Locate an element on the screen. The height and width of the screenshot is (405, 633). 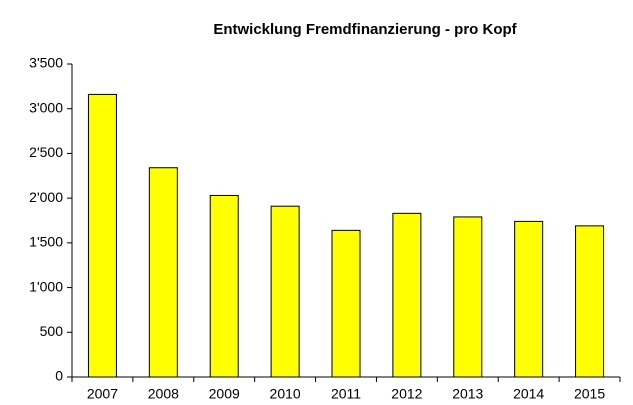
y-tick-label: 1'500 is located at coordinates (46, 242).